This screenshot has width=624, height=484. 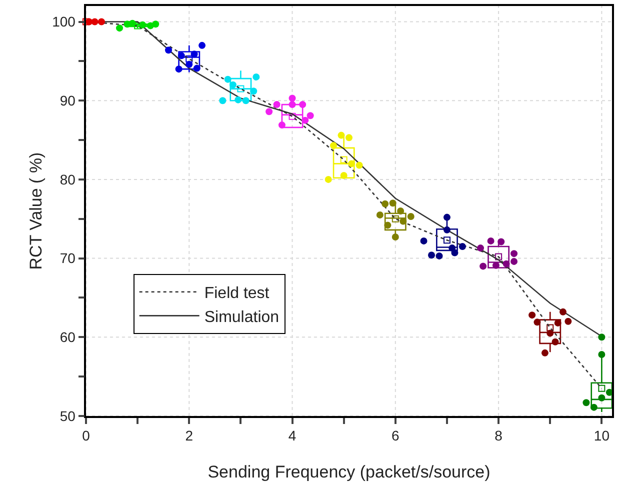 I want to click on y-tick-label: 60, so click(x=68, y=337).